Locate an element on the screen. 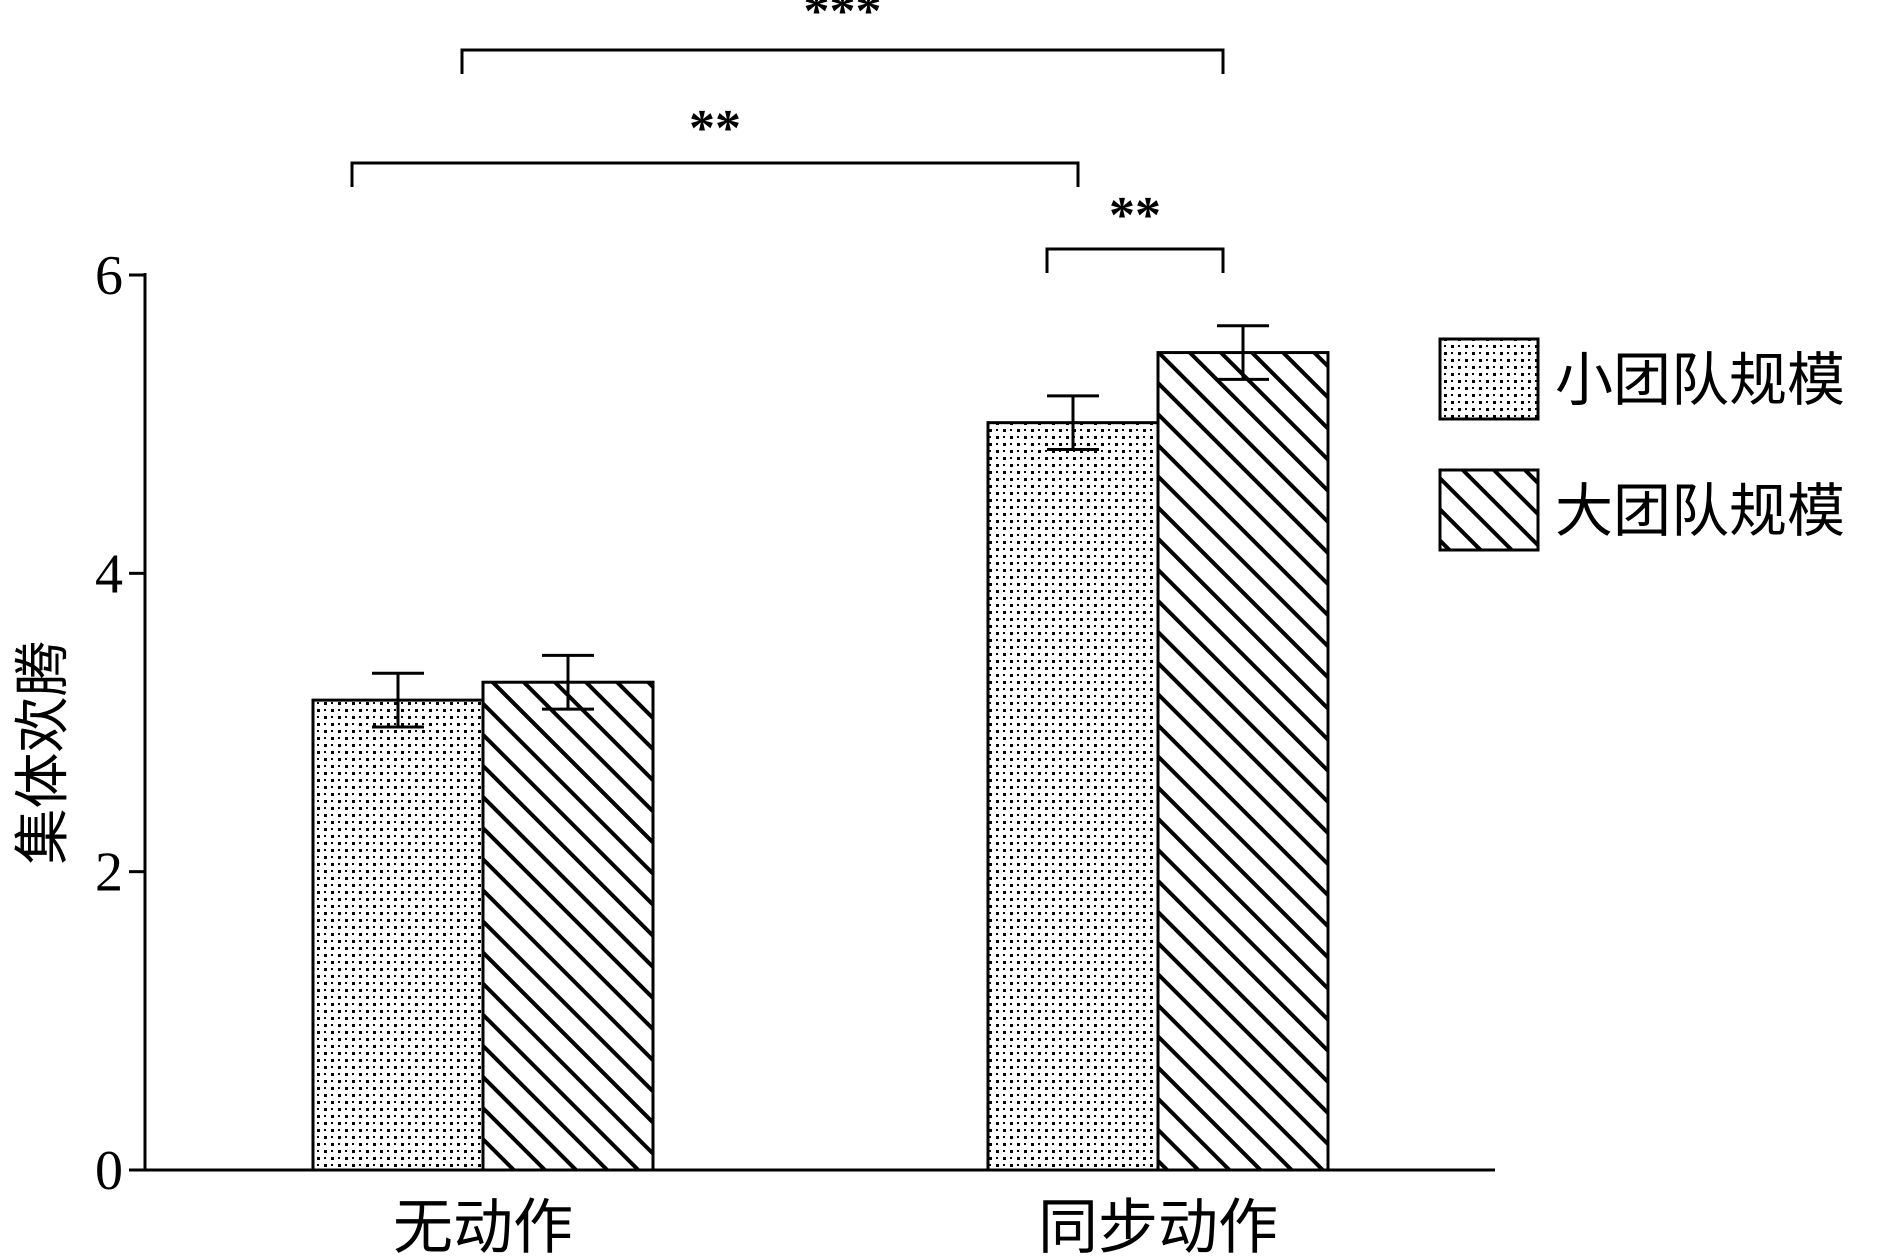 This screenshot has width=1891, height=1259. y-tick-label: 0 is located at coordinates (109, 1171).